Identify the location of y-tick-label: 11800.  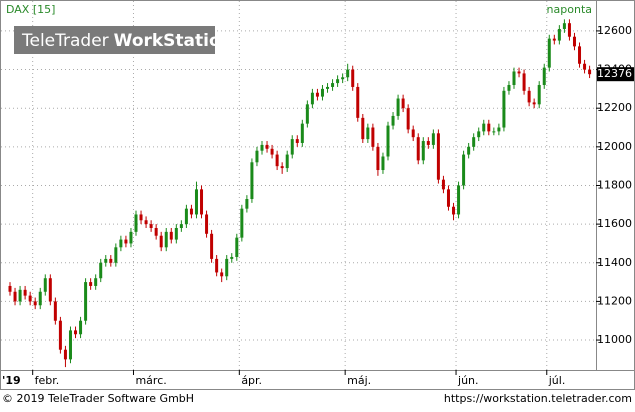
(614, 184).